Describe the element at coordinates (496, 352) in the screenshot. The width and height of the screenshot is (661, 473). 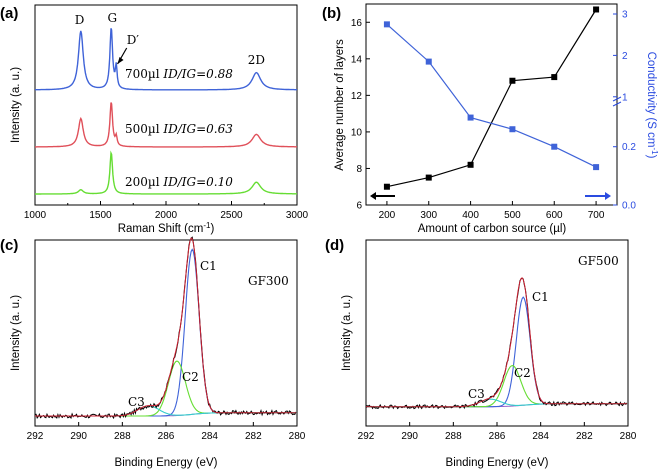
I see `d-content-component-C1` at that location.